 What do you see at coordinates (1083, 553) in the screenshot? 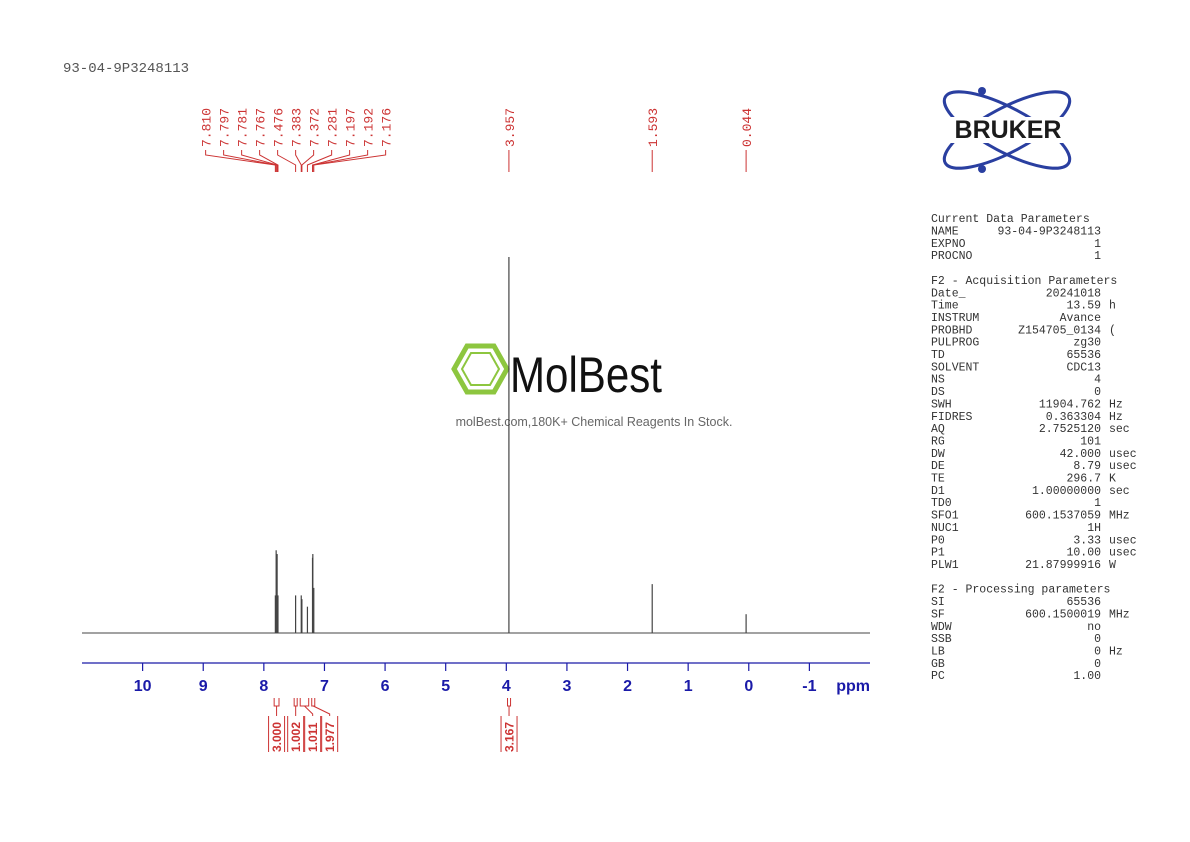
I see `parameter-value: 10.00` at bounding box center [1083, 553].